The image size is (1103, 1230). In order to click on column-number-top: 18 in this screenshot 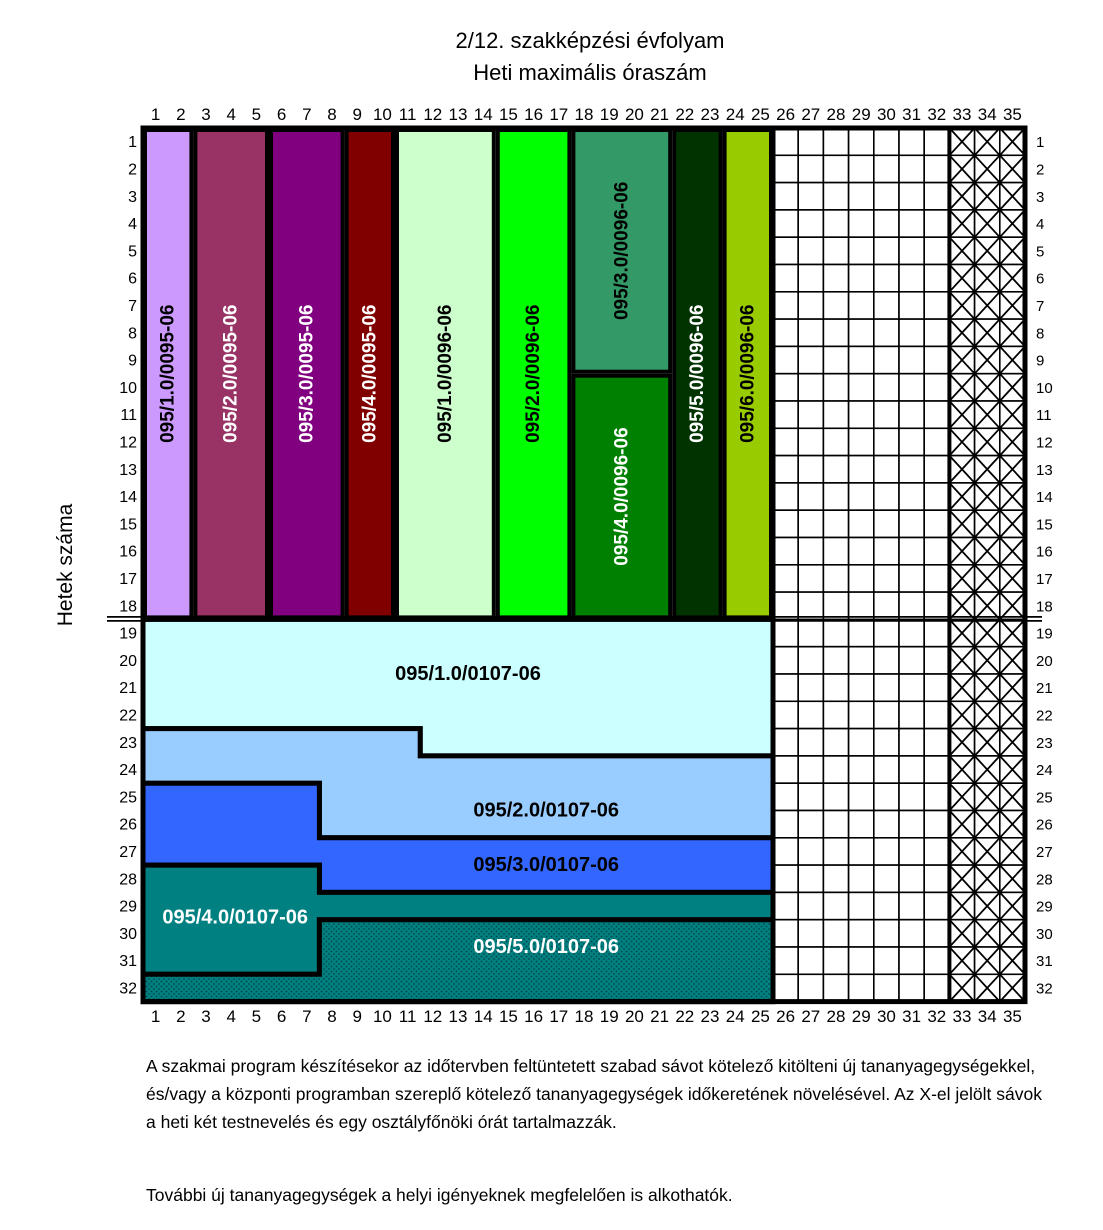, I will do `click(584, 114)`.